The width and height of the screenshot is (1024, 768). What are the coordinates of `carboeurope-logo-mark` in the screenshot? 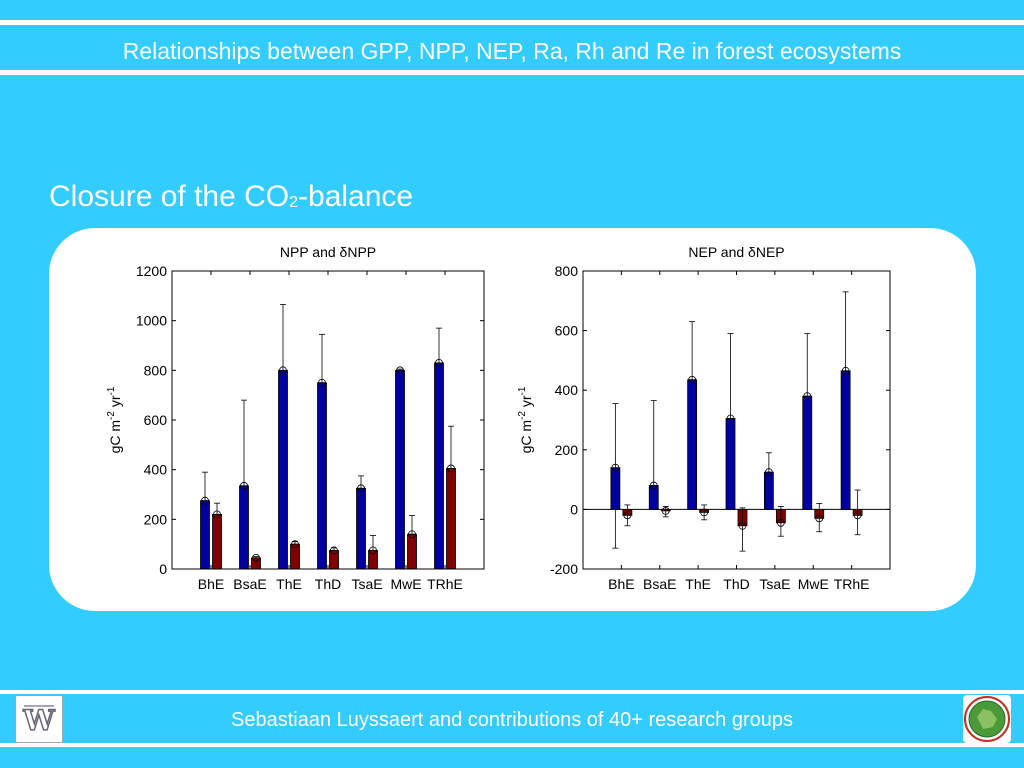 It's located at (987, 719).